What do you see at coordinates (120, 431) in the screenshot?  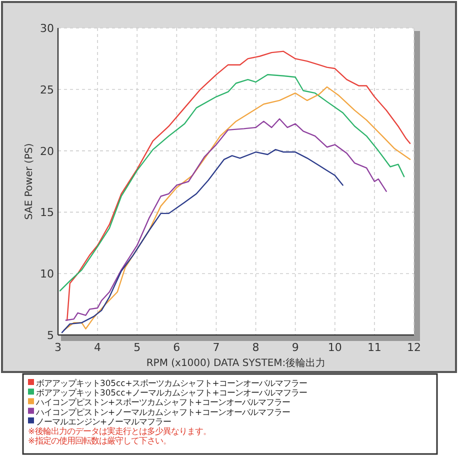 I see `text: ※後輪出力のデータは実走行とは多少異なります。` at bounding box center [120, 431].